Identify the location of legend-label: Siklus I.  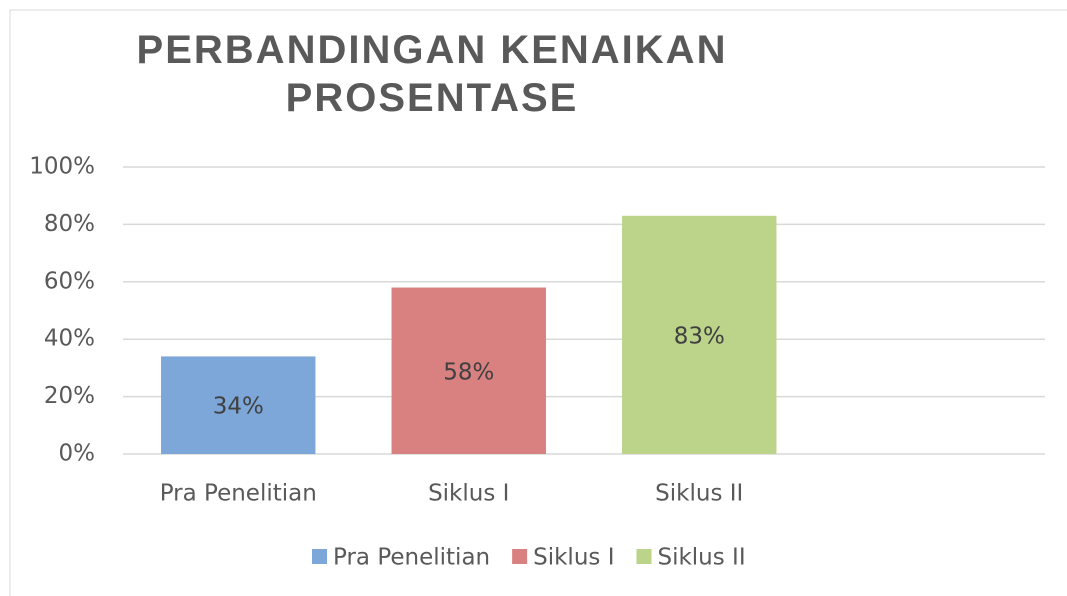
(573, 558).